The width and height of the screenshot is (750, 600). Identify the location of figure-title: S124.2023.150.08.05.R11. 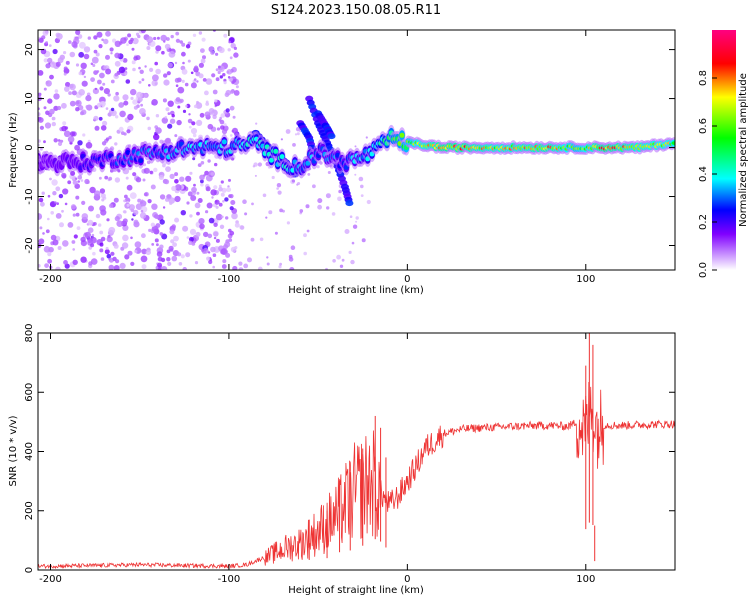
(356, 10).